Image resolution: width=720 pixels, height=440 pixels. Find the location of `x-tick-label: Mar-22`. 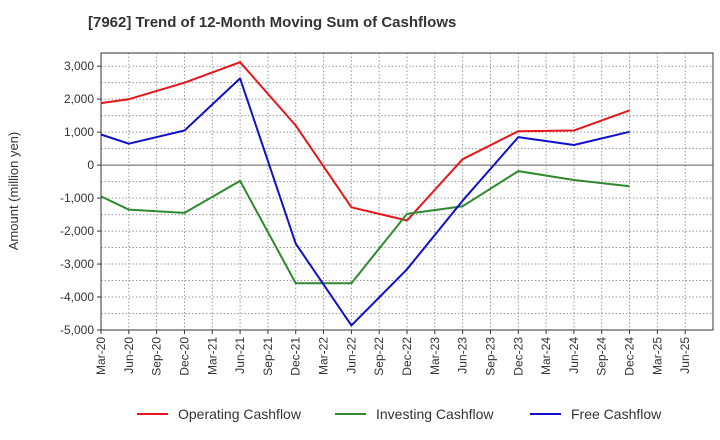

x-tick-label: Mar-22 is located at coordinates (324, 356).